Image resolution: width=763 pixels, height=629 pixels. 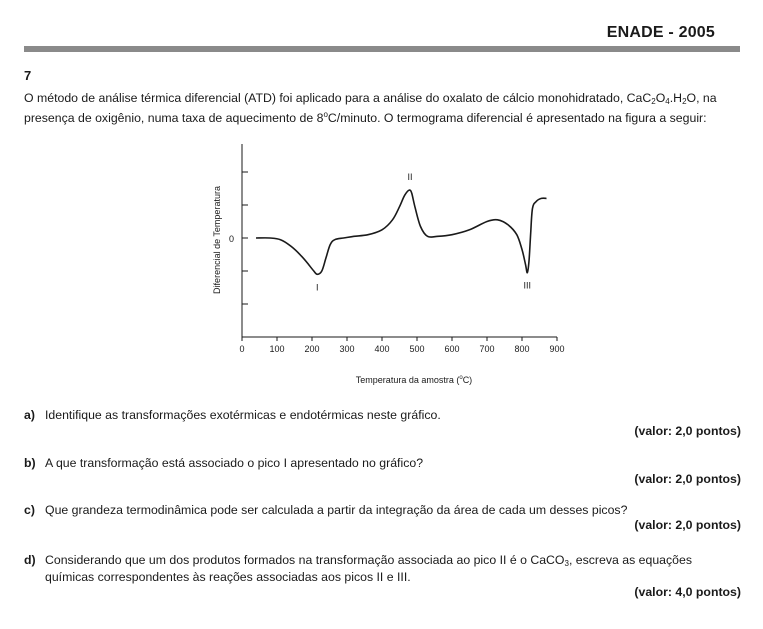 I want to click on x-axis-label-degree: o, so click(x=461, y=378).